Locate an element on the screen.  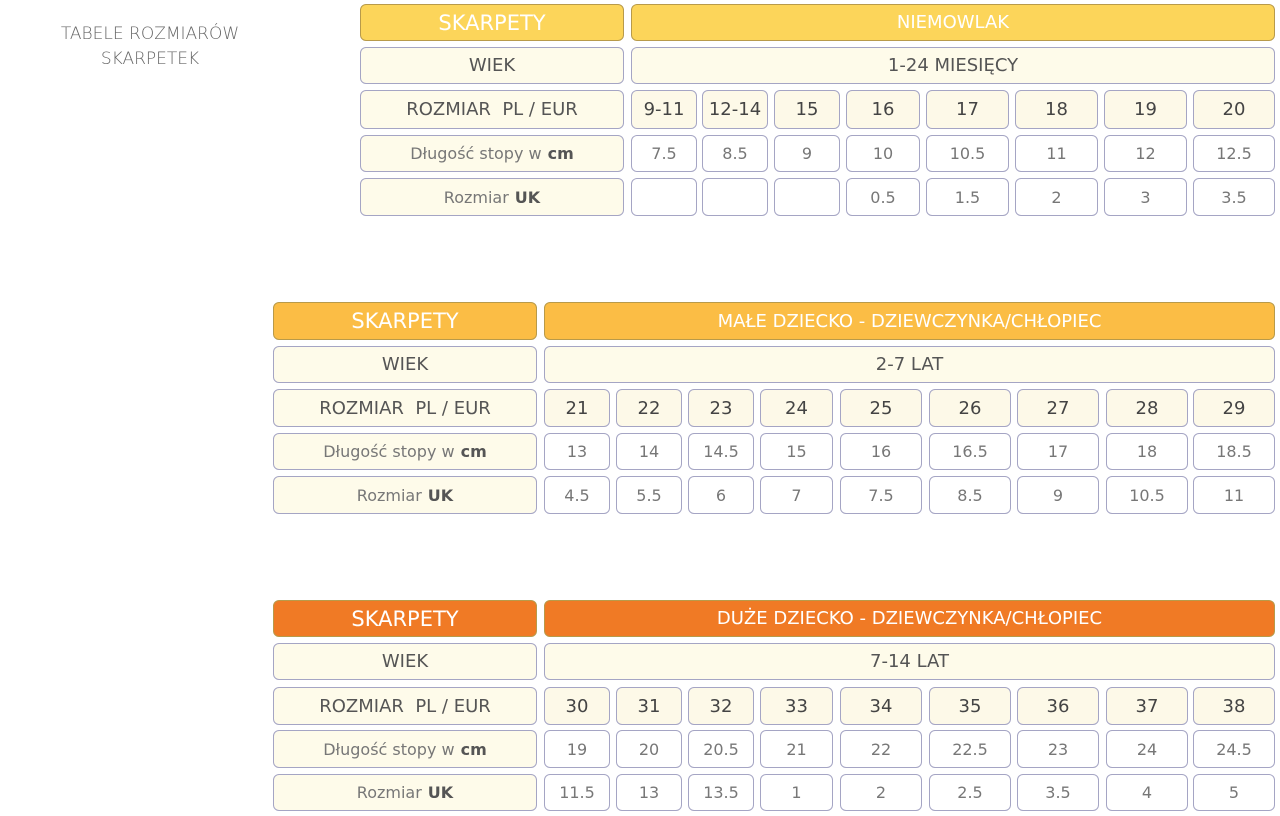
size-cell: 12-14 is located at coordinates (735, 109).